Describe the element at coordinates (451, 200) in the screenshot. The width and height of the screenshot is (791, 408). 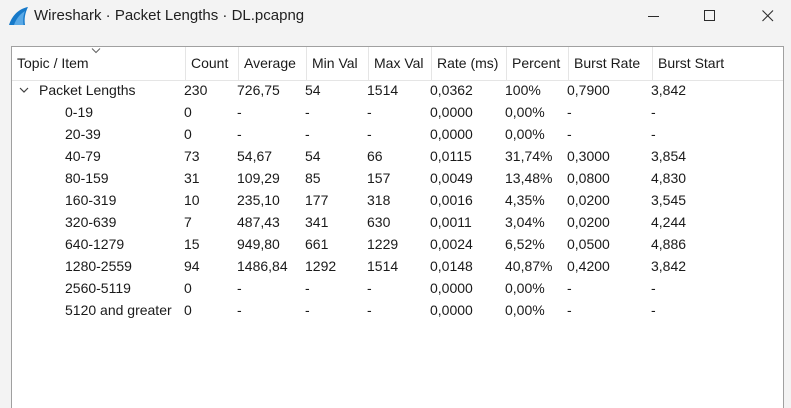
I see `rate-cell: 0,0016` at that location.